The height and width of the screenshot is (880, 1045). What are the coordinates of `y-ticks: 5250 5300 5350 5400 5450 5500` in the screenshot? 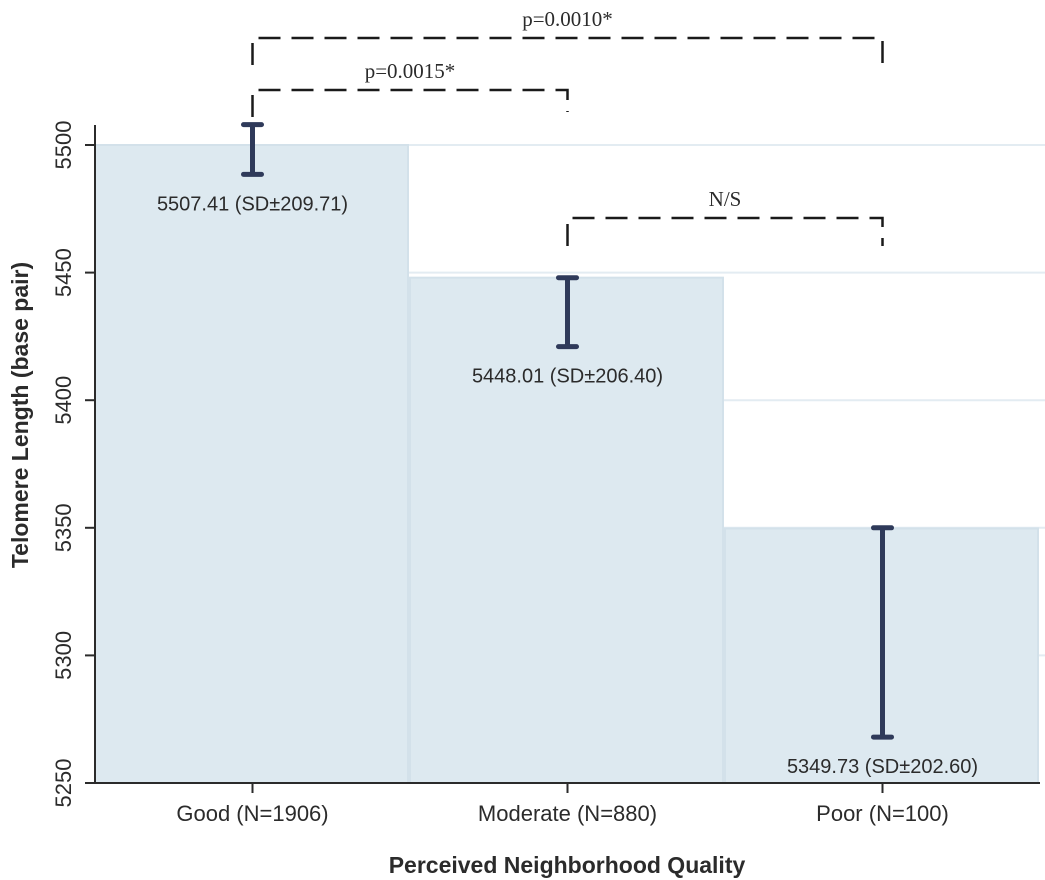 It's located at (73, 464).